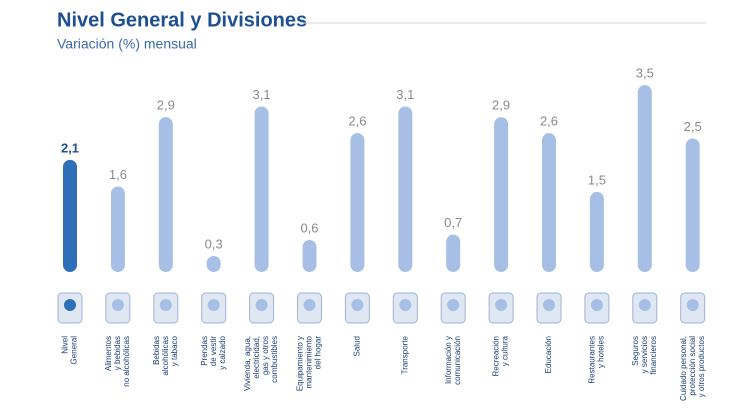 The image size is (749, 418). Describe the element at coordinates (635, 351) in the screenshot. I see `x-tick-label: Seguros` at that location.